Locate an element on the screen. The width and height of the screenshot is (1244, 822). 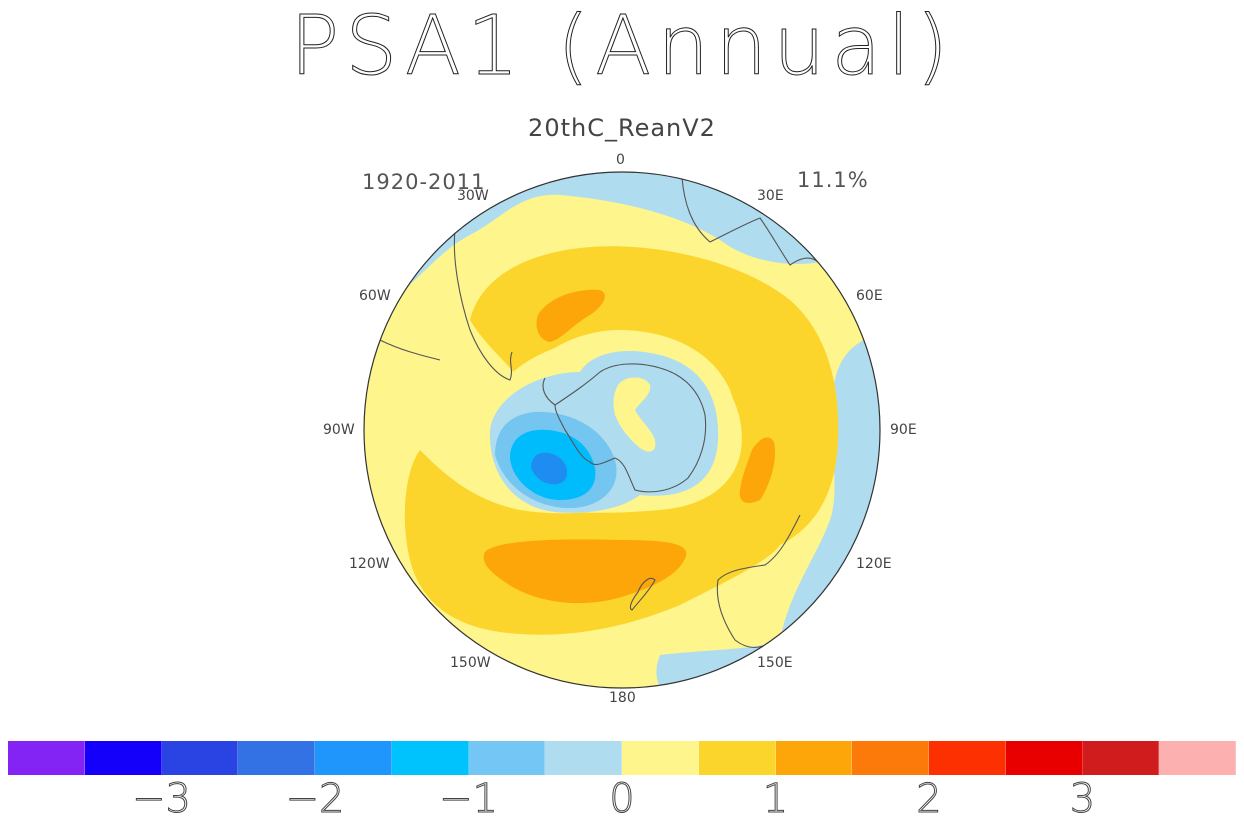
region-blue-deep is located at coordinates (549, 468).